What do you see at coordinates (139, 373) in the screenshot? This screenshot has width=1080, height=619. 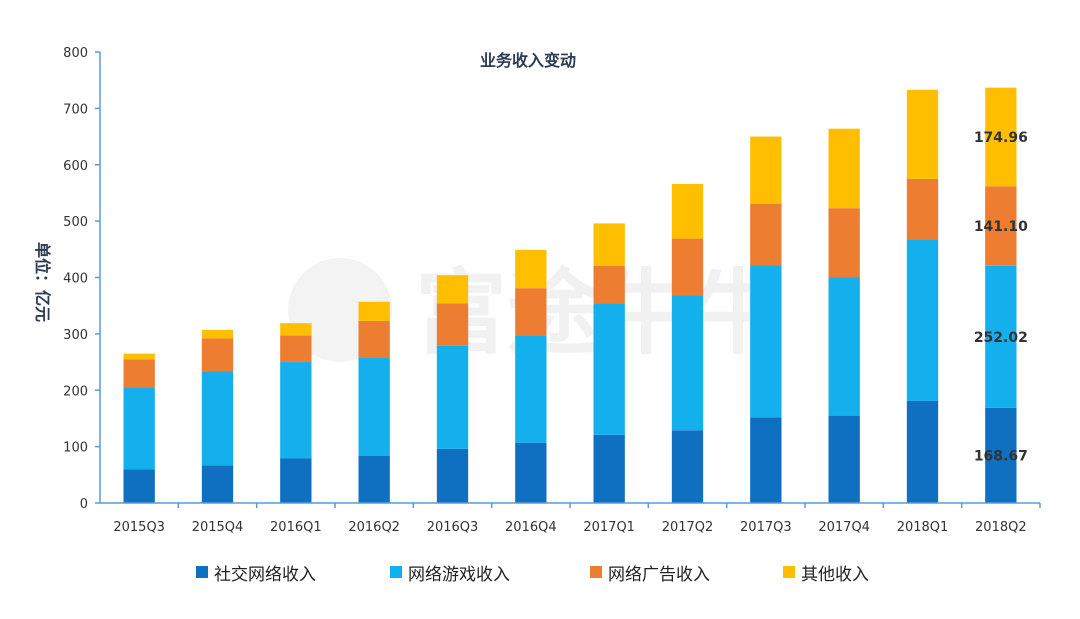 I see `bar-segment-2015Q3-s2` at bounding box center [139, 373].